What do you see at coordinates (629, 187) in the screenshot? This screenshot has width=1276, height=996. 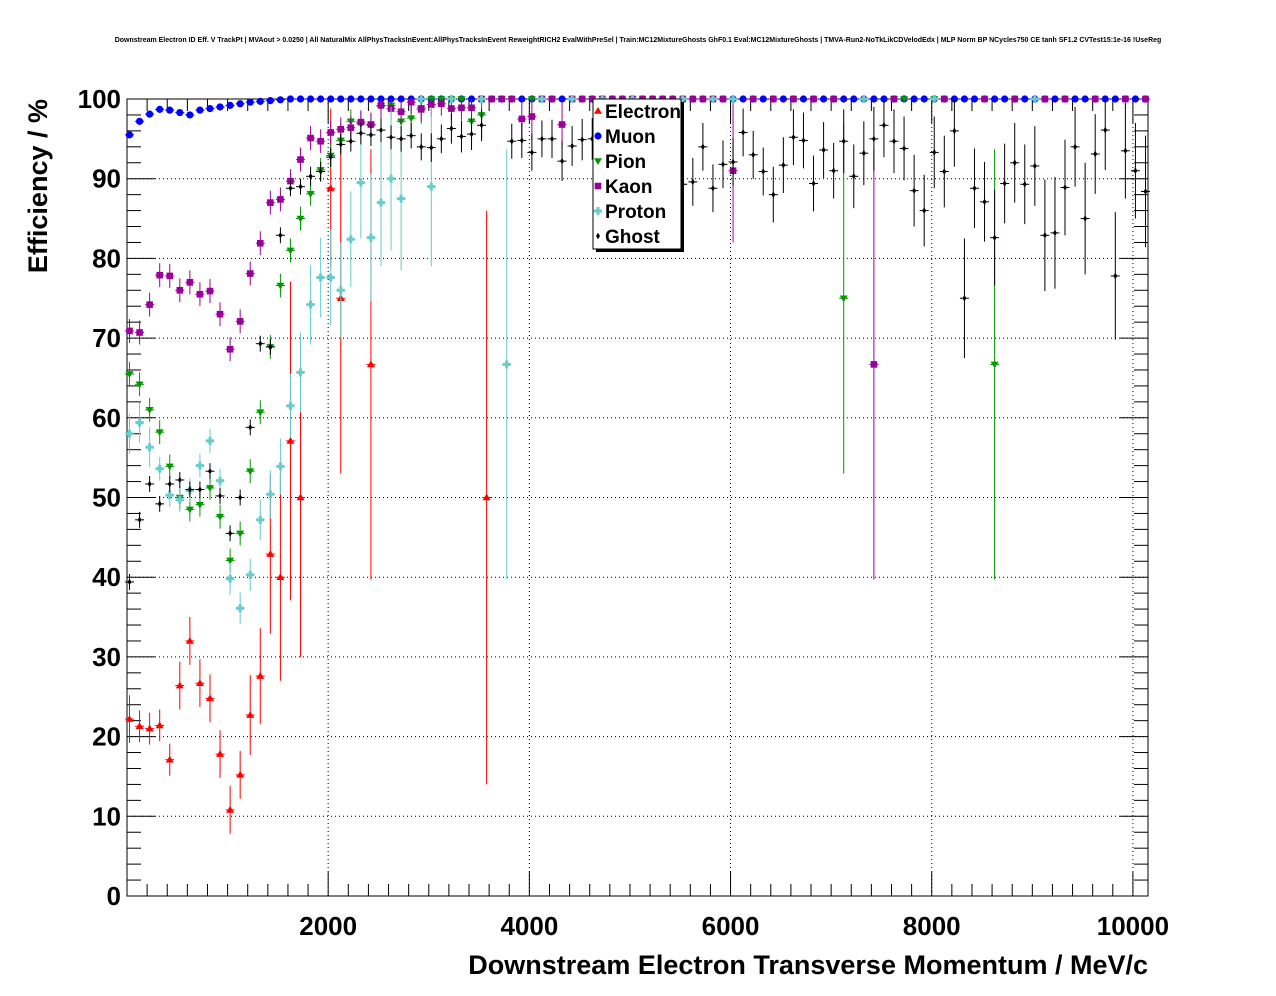 I see `legend-label: Kaon` at bounding box center [629, 187].